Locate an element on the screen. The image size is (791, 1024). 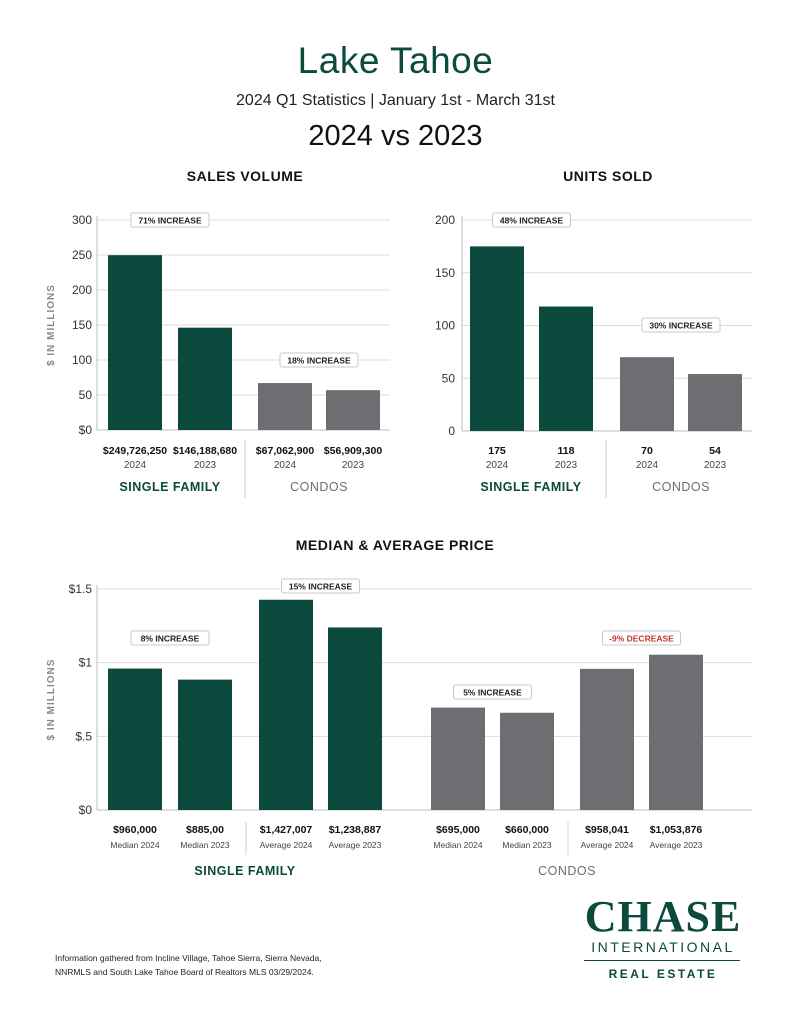
y-tick-label: $1.5 is located at coordinates (81, 589).